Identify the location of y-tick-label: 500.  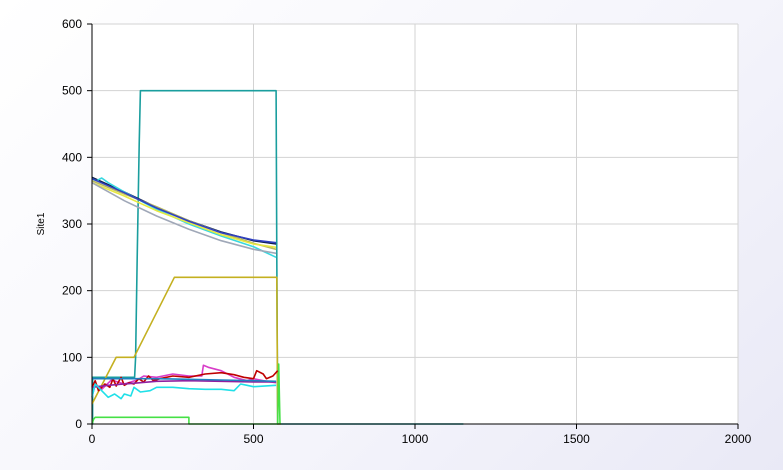
(72, 91).